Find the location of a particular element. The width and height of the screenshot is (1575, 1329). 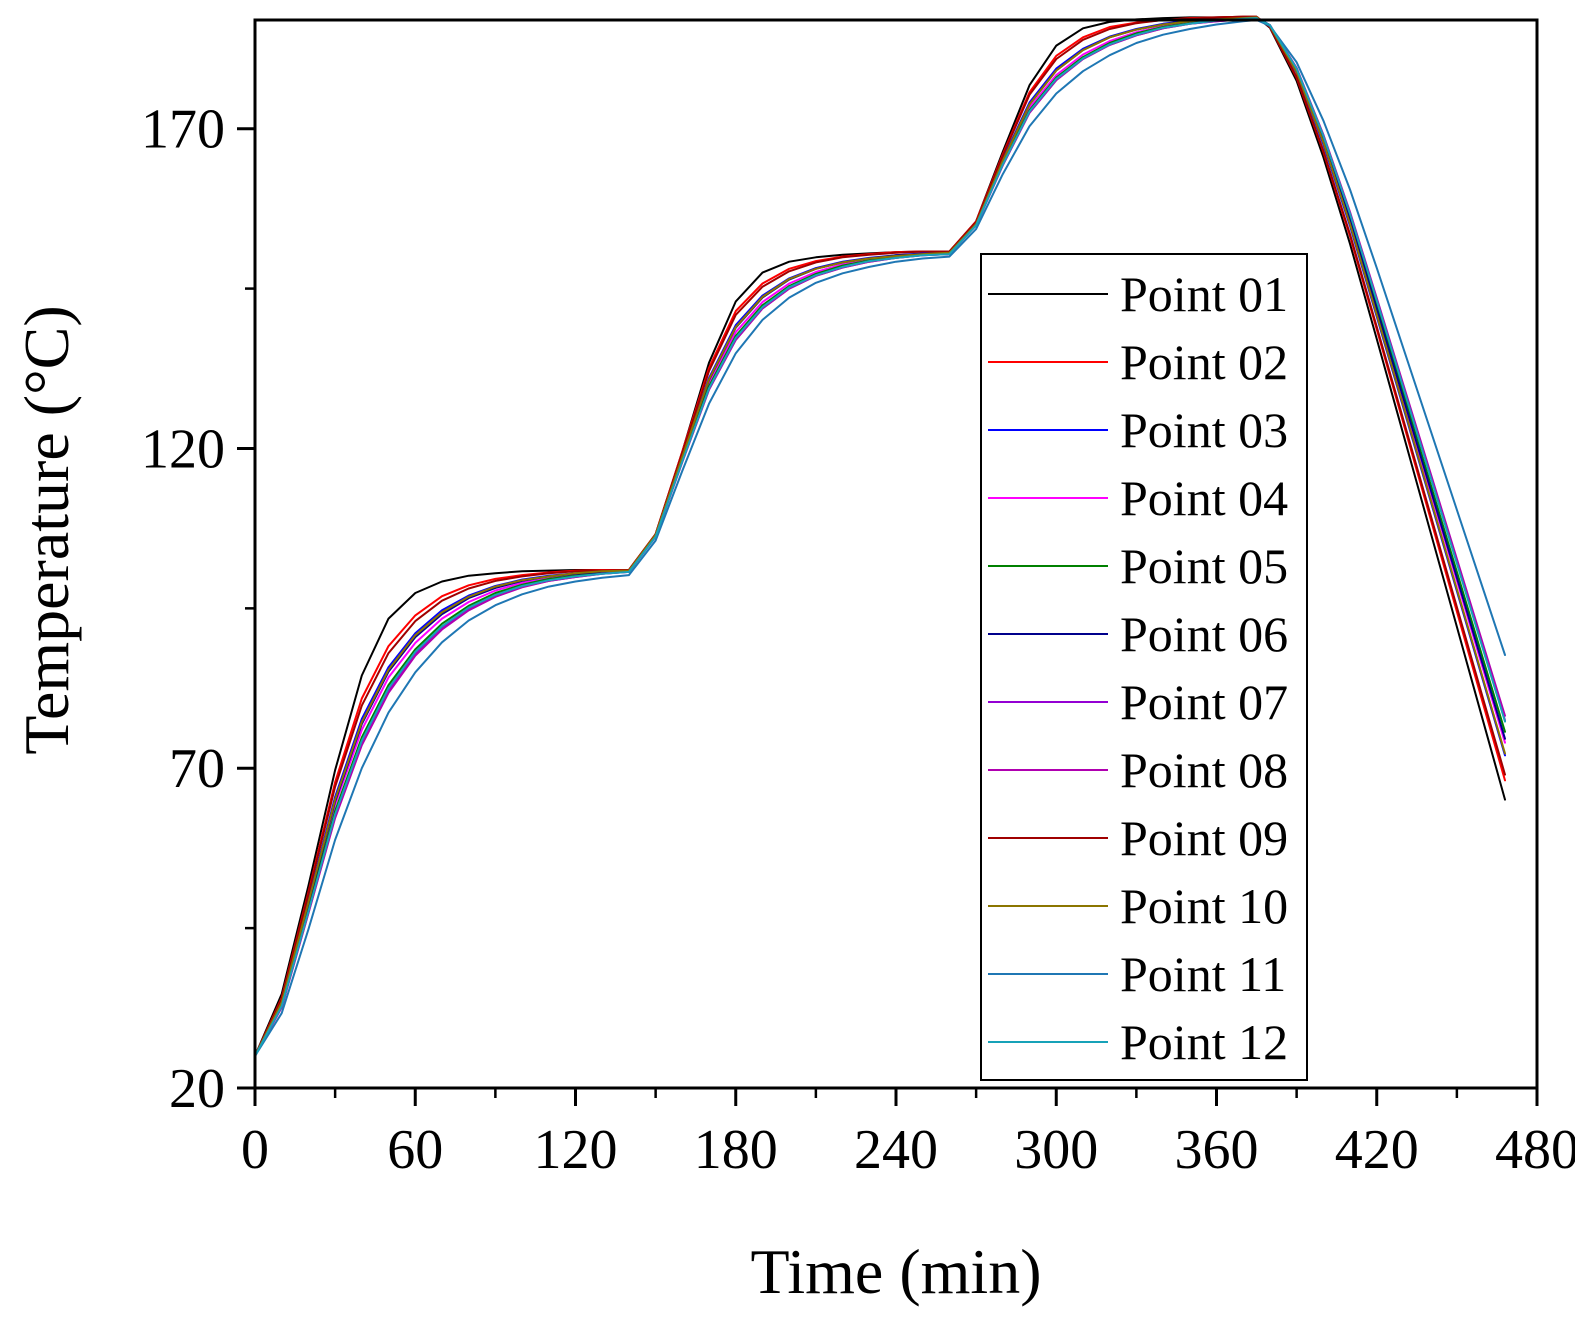

x-axis-title: Time (min) is located at coordinates (896, 1271).